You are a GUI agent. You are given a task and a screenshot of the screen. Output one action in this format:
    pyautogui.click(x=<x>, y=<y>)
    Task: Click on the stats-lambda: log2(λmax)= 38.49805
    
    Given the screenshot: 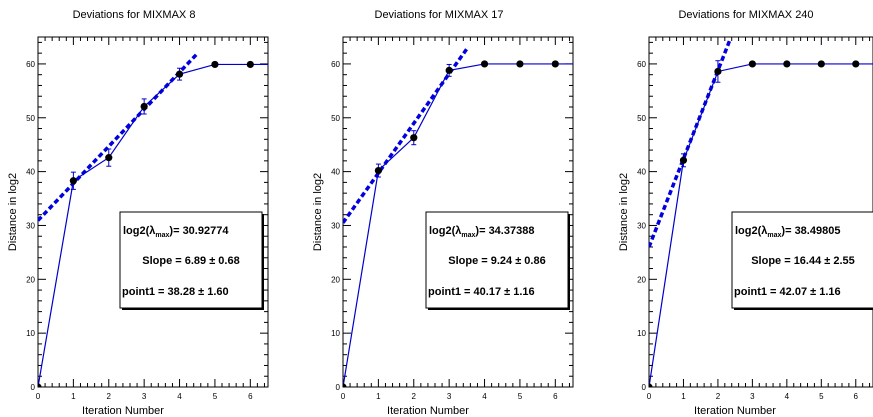 What is the action you would take?
    pyautogui.click(x=787, y=232)
    